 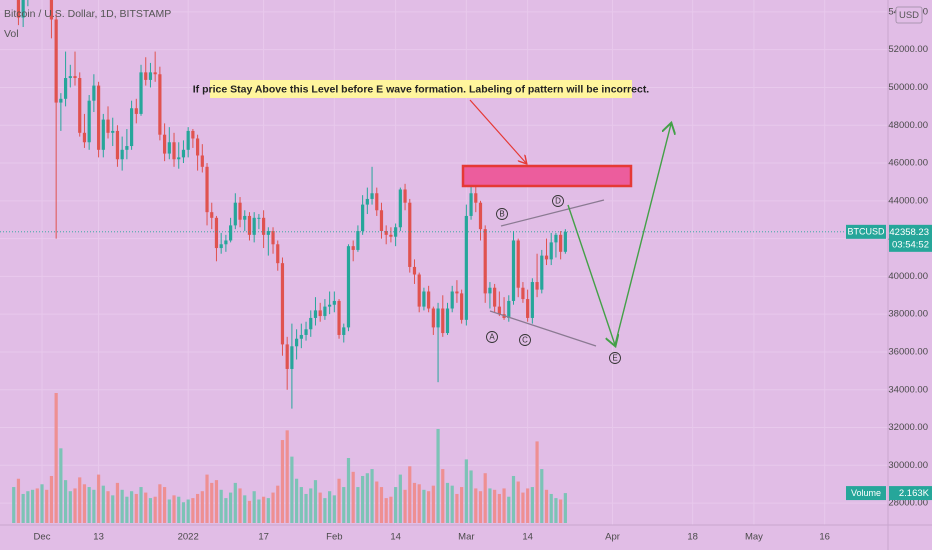 I want to click on wave-label: B, so click(x=501, y=214).